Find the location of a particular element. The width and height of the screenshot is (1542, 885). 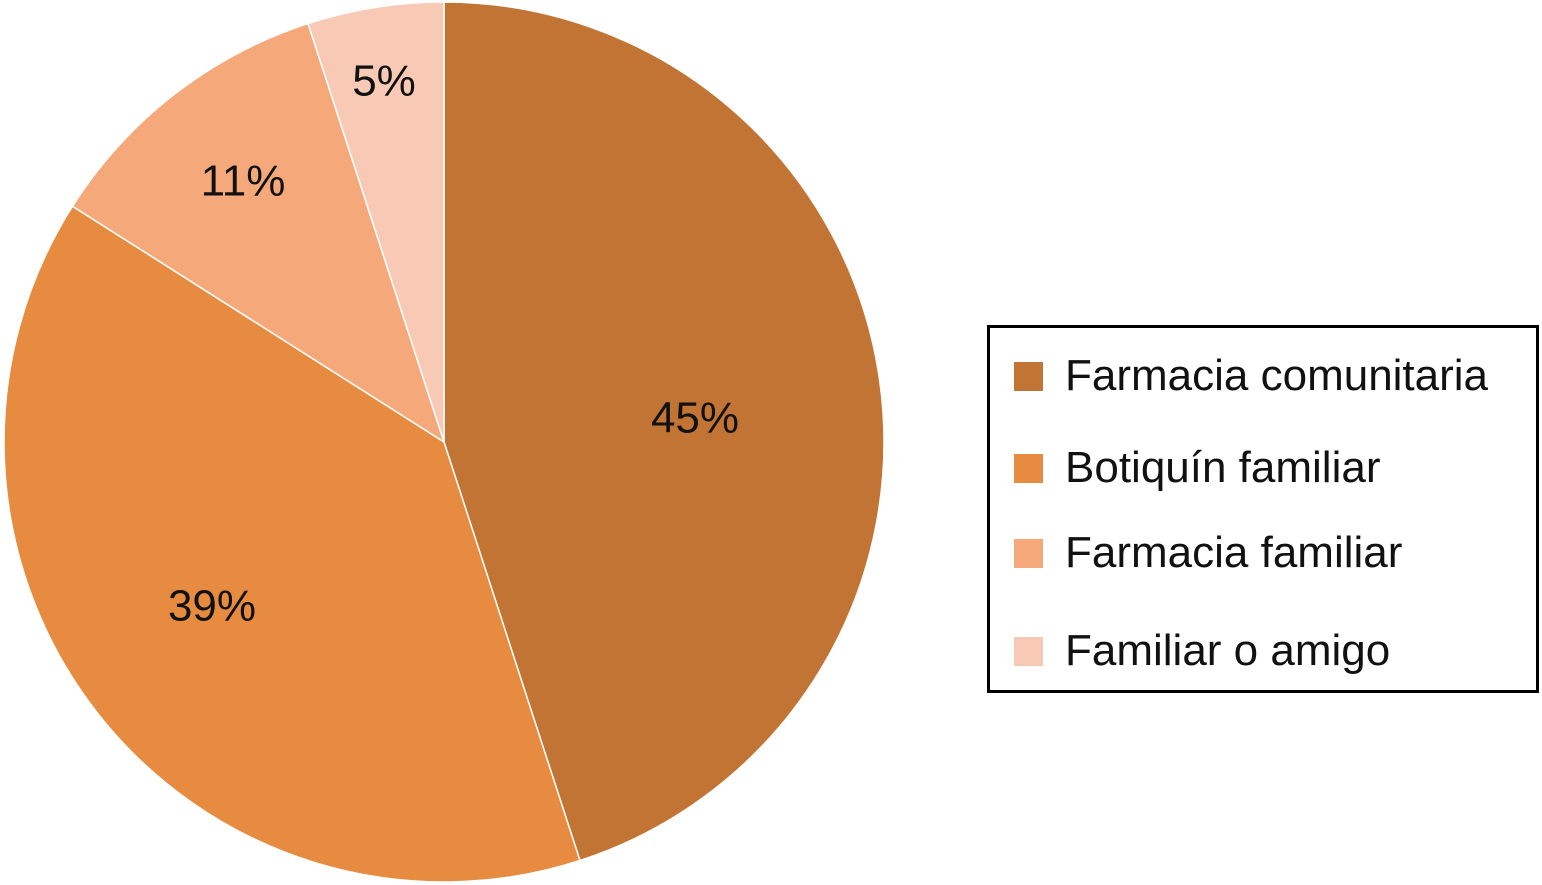

data-label-familiar-o-amigo: 5% is located at coordinates (384, 81).